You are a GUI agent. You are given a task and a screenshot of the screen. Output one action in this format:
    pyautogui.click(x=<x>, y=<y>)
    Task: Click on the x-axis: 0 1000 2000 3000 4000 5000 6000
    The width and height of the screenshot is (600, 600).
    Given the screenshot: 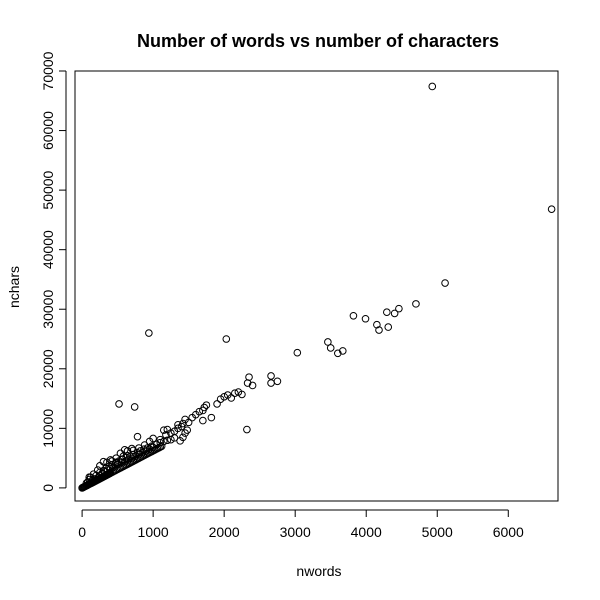 What is the action you would take?
    pyautogui.click(x=301, y=524)
    